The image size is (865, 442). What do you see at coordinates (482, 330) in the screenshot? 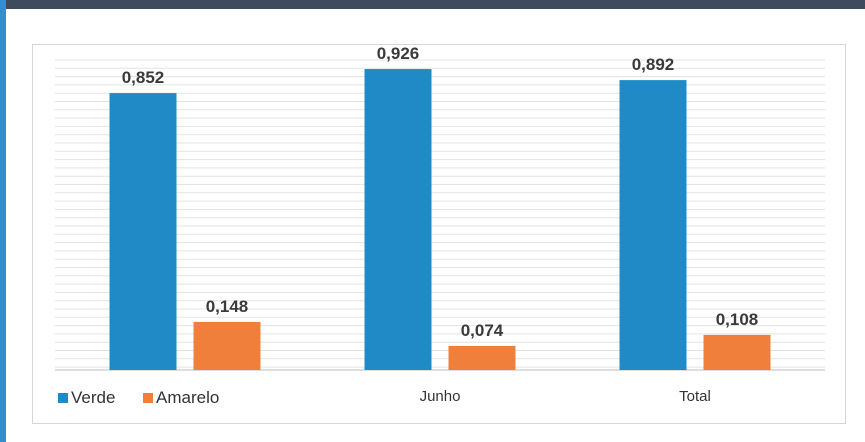
I see `data-label-amarelo-2: 0,074` at bounding box center [482, 330].